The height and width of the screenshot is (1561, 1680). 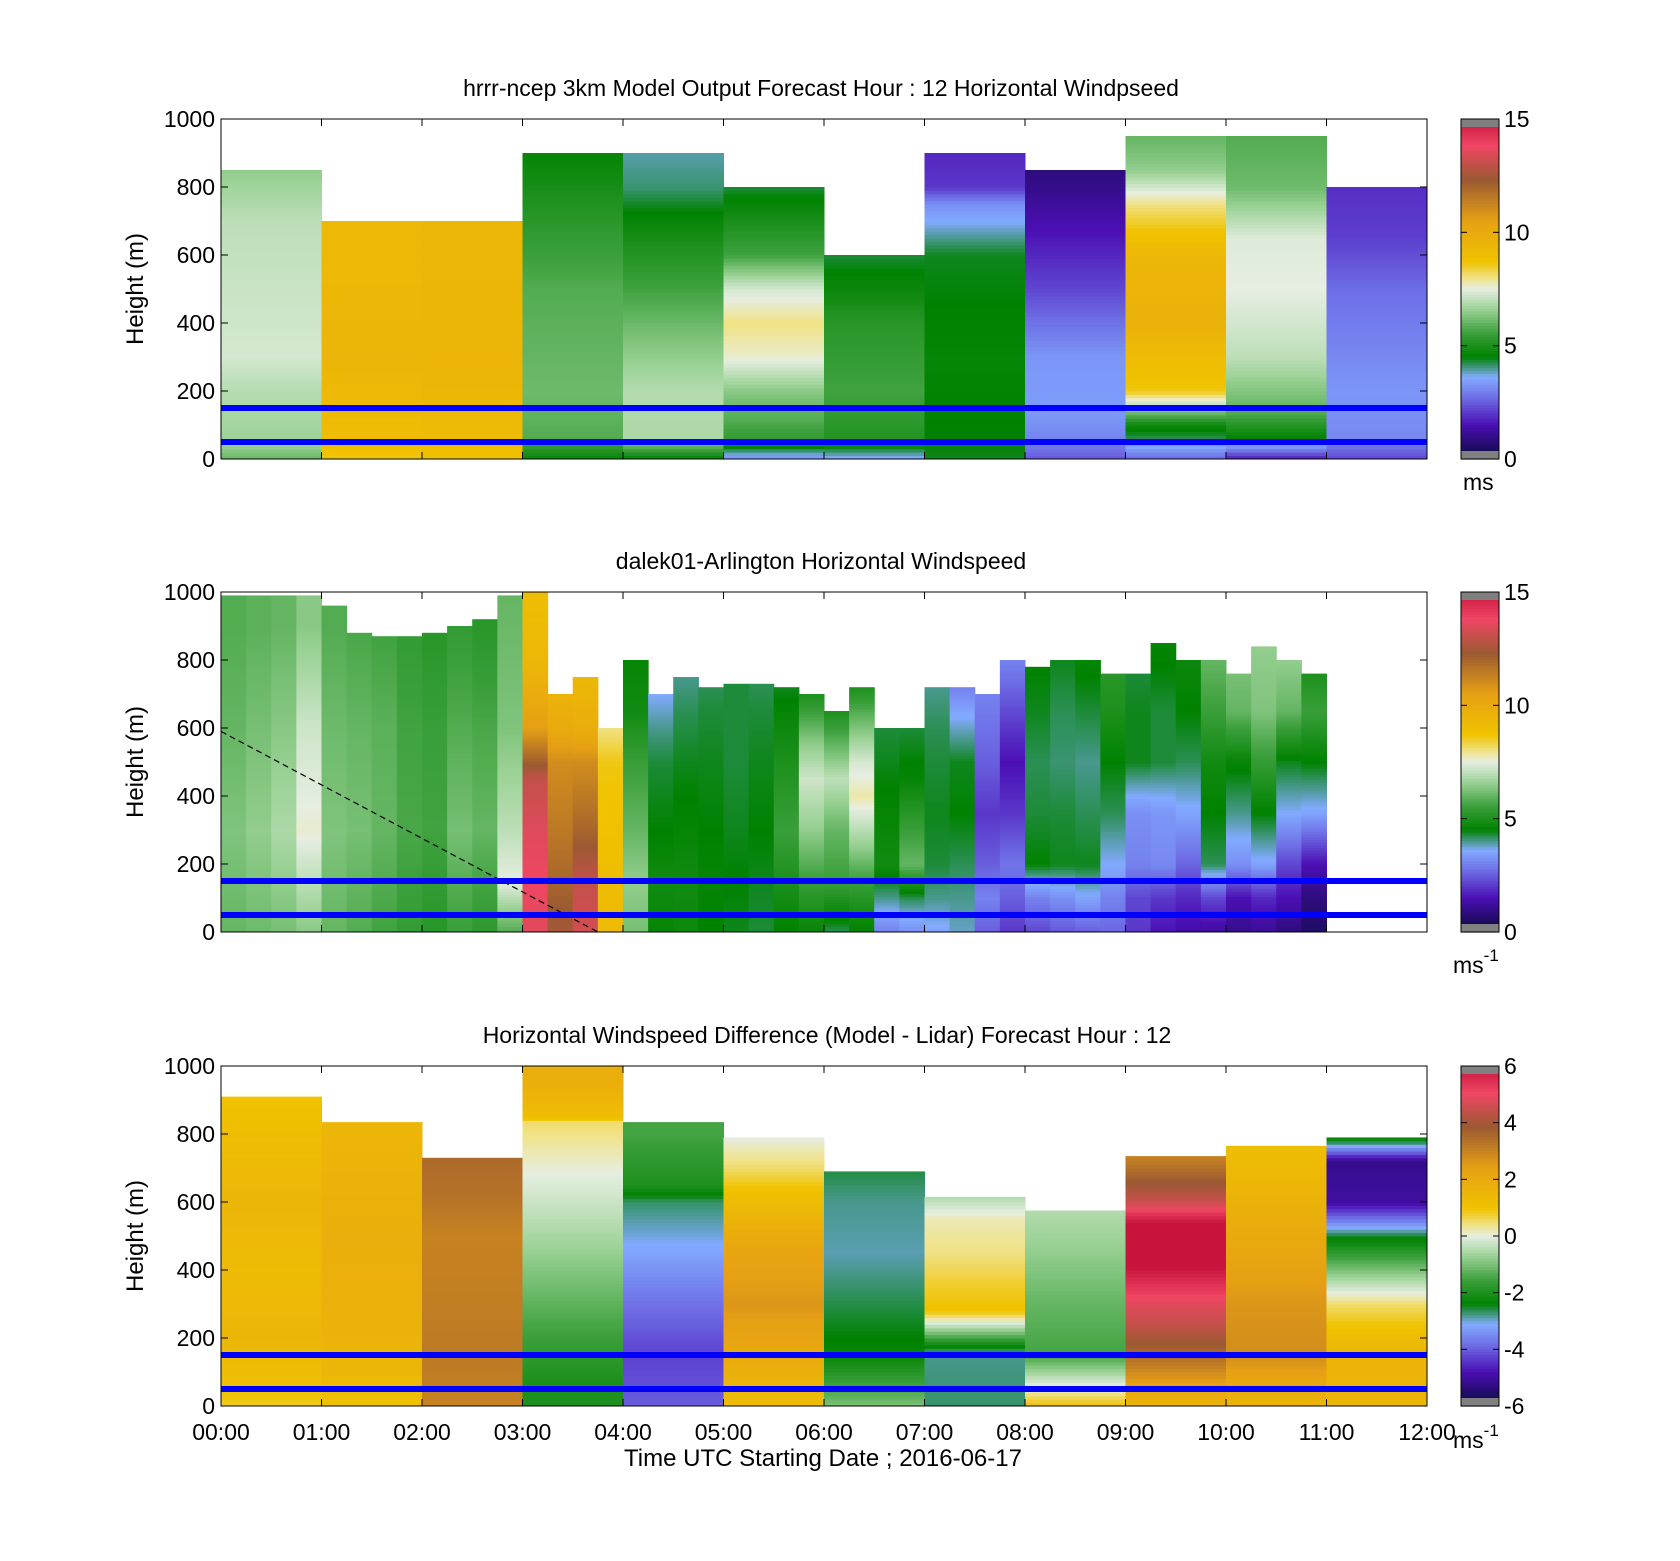 What do you see at coordinates (1480, 279) in the screenshot?
I see `colorbar-segment` at bounding box center [1480, 279].